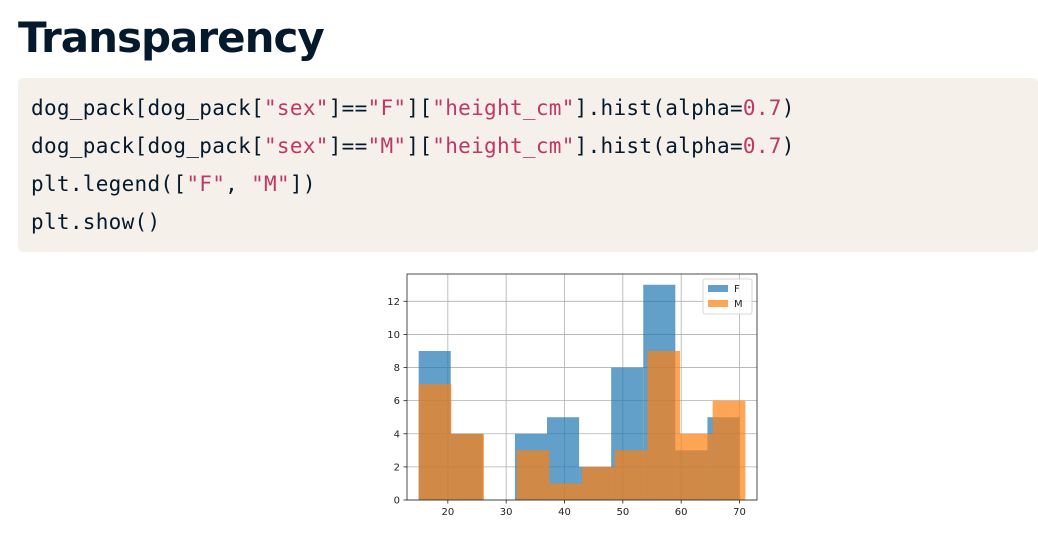  What do you see at coordinates (393, 335) in the screenshot?
I see `y-tick-label: 10` at bounding box center [393, 335].